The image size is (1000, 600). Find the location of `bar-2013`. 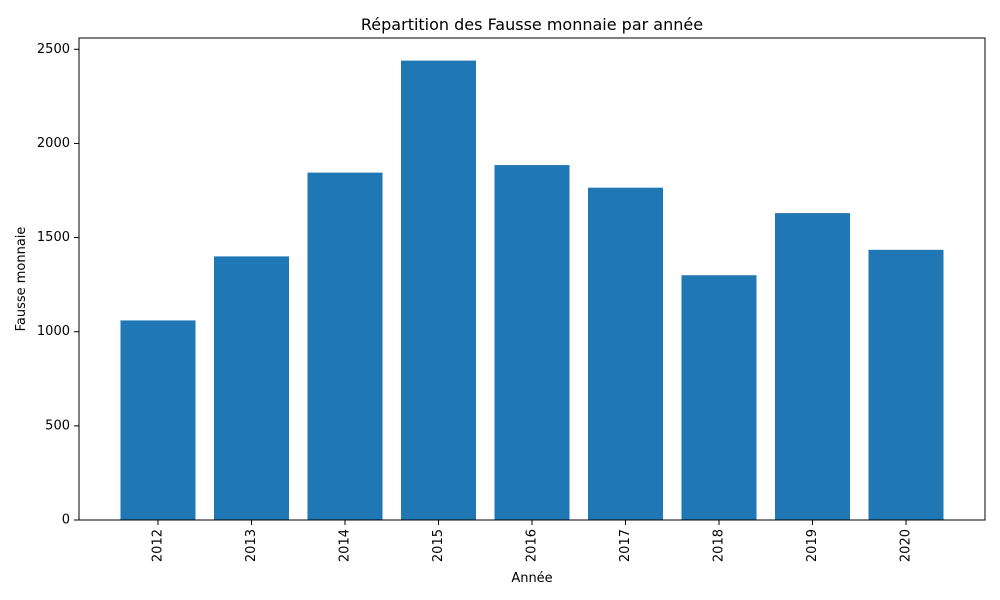

bar-2013 is located at coordinates (251, 388).